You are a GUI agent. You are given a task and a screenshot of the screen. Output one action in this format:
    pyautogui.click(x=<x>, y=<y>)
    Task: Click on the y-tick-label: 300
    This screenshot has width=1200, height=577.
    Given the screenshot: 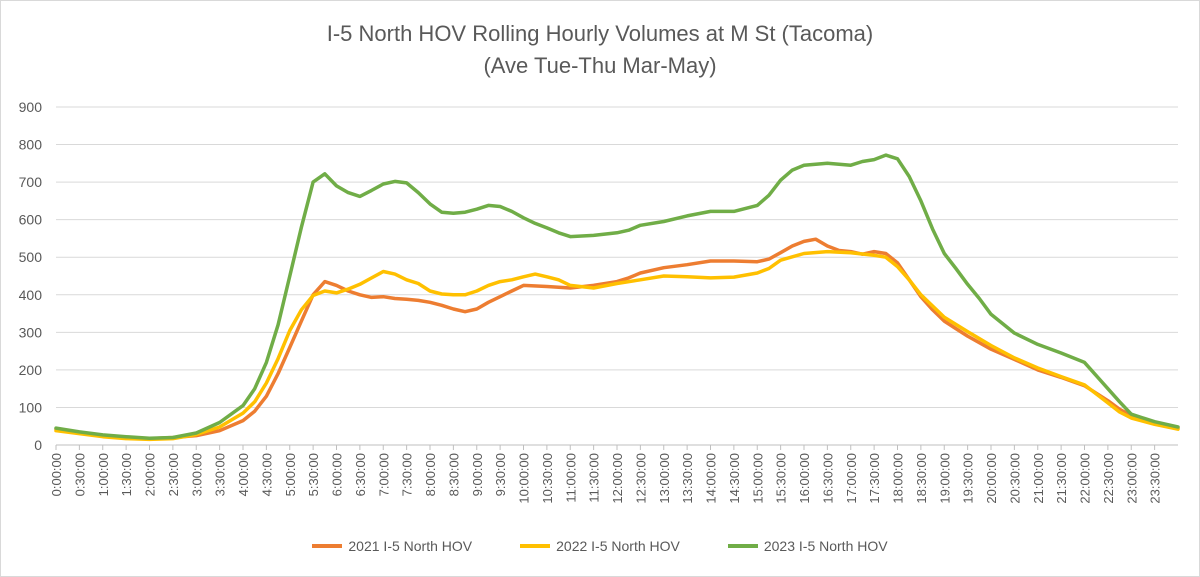 What is the action you would take?
    pyautogui.click(x=31, y=332)
    